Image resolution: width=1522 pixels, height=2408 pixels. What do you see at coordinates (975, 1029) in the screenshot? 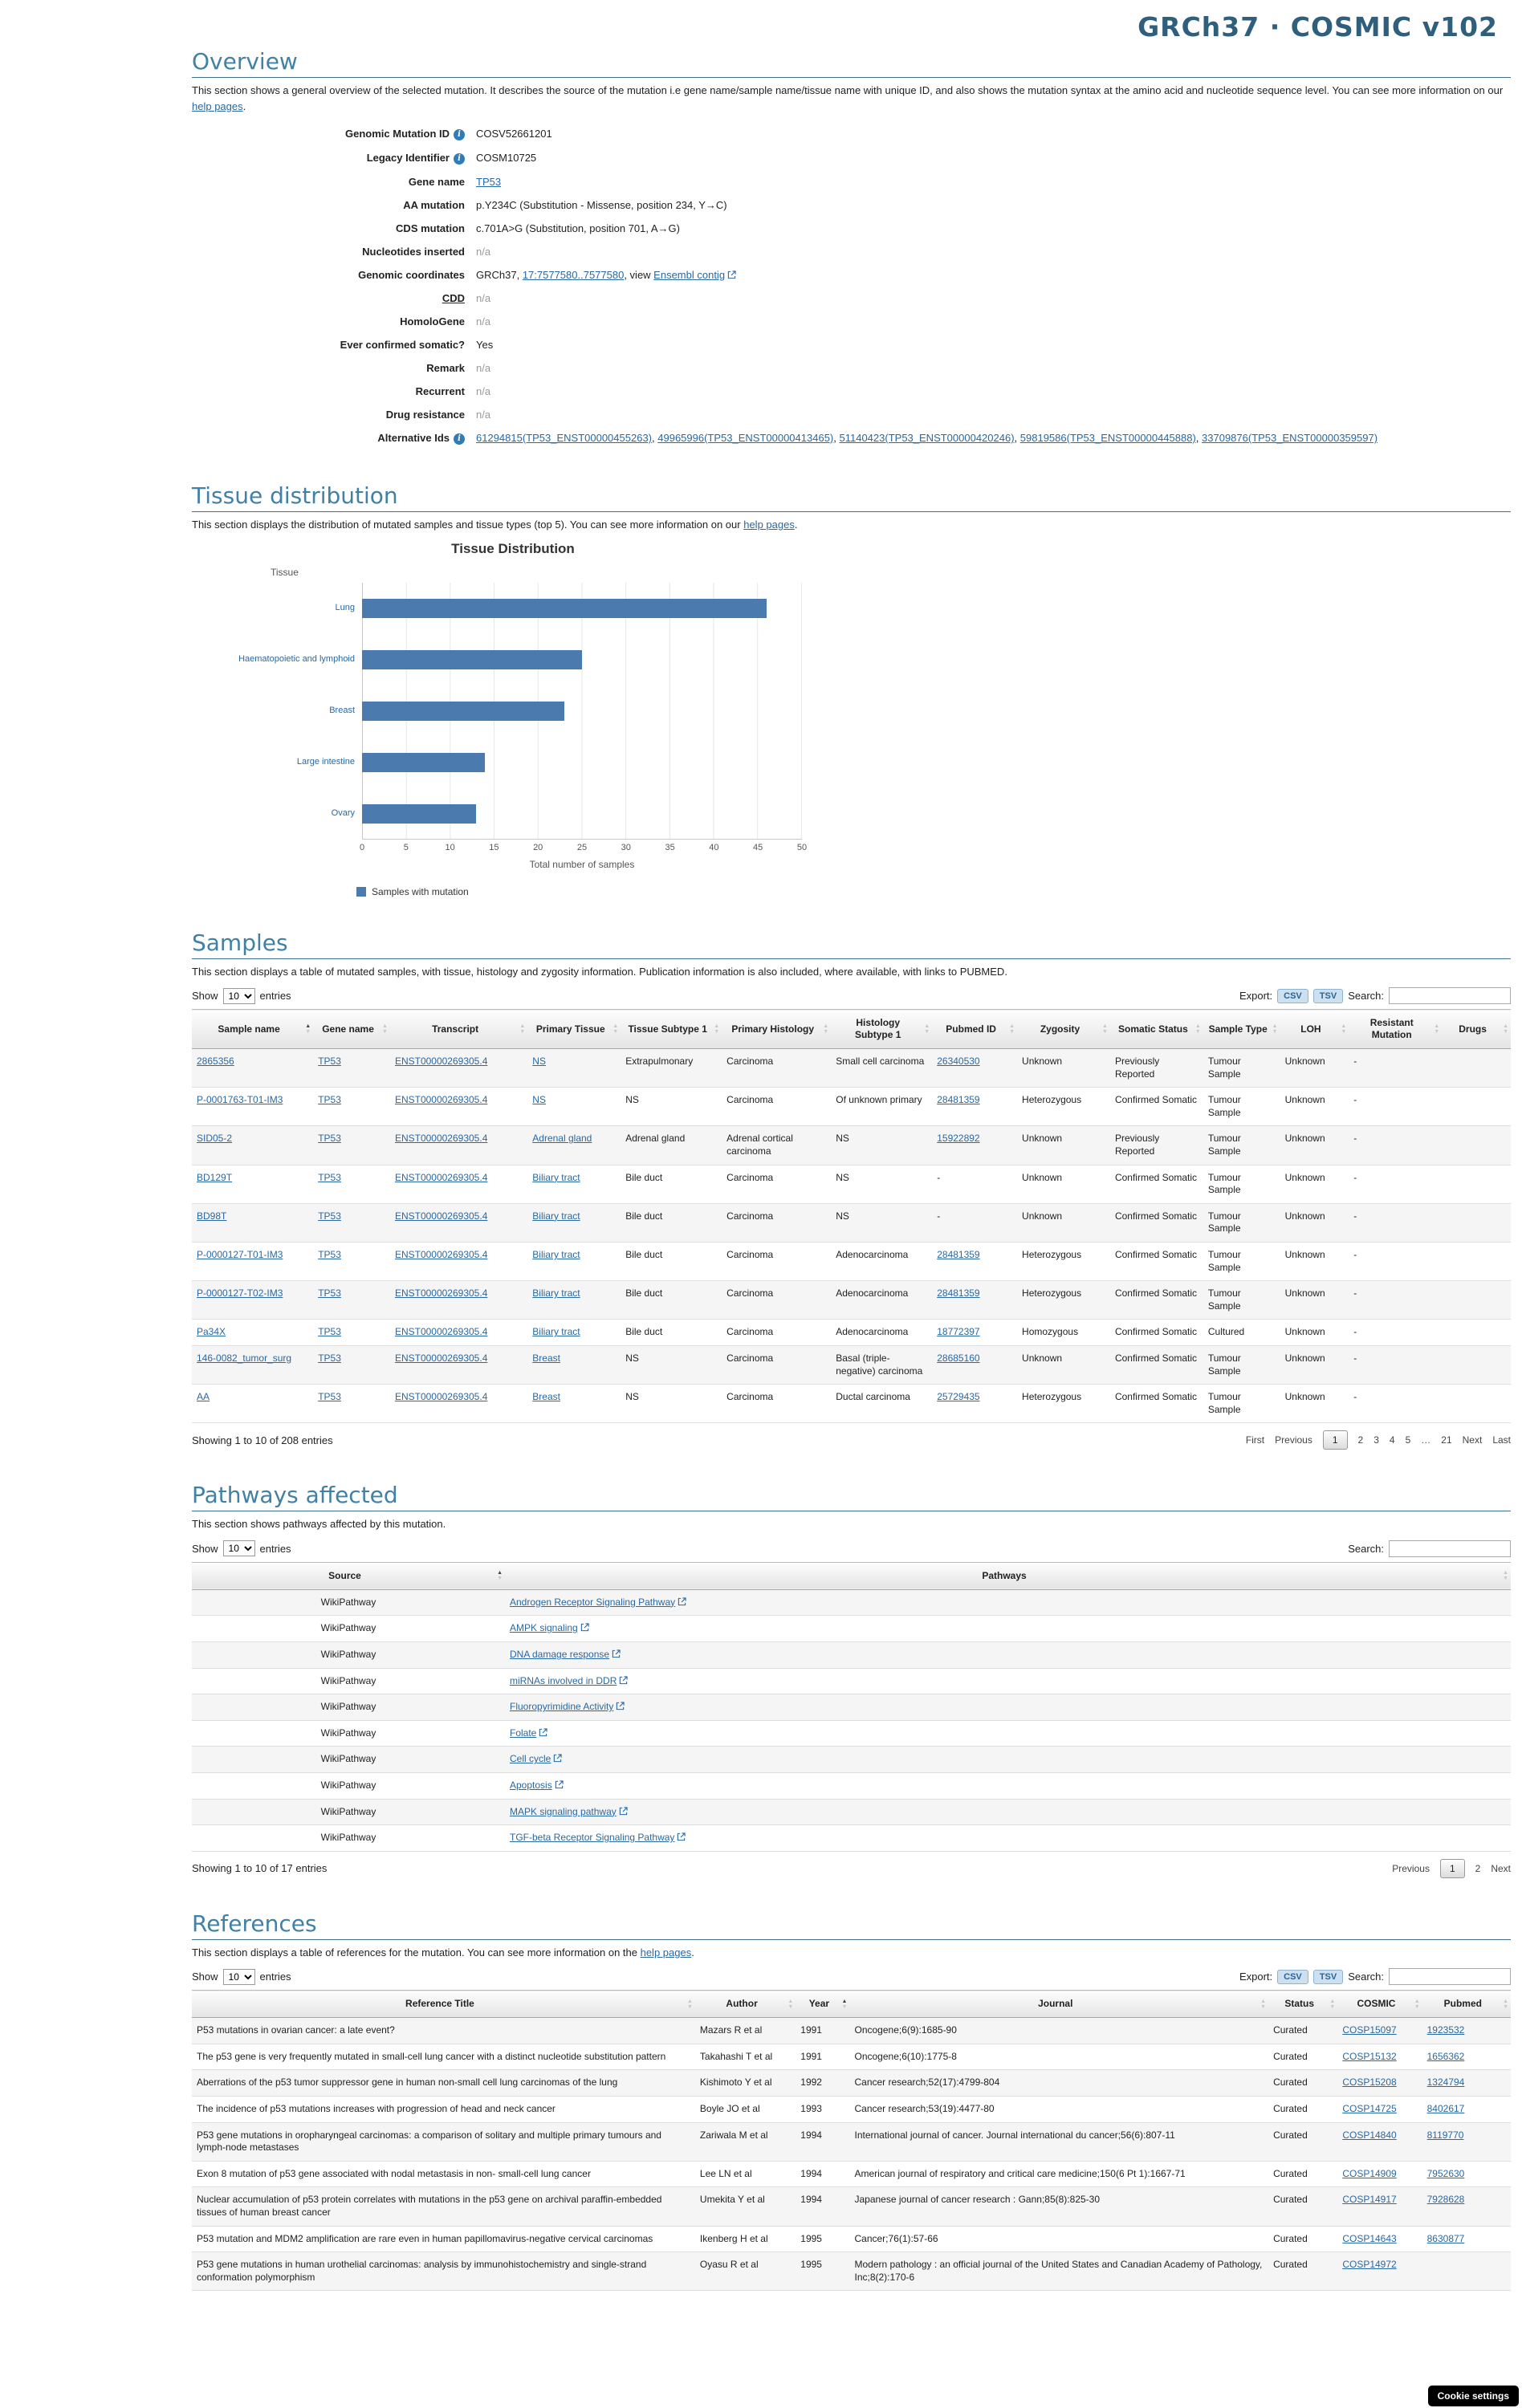
I see `column-header: Pubmed ID ▲ ▼` at bounding box center [975, 1029].